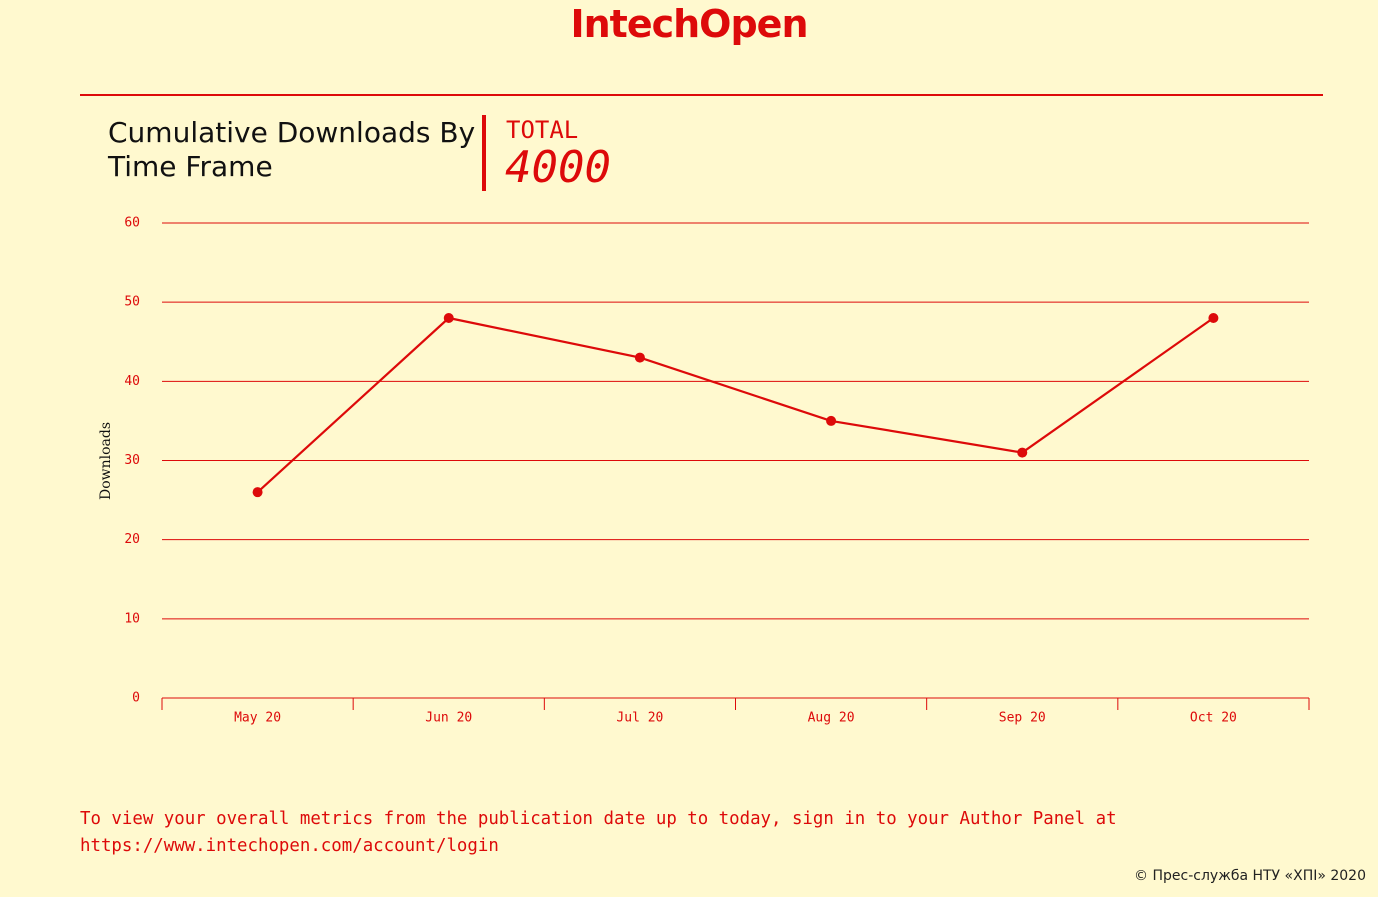  I want to click on x-tick-label: May 20, so click(257, 718).